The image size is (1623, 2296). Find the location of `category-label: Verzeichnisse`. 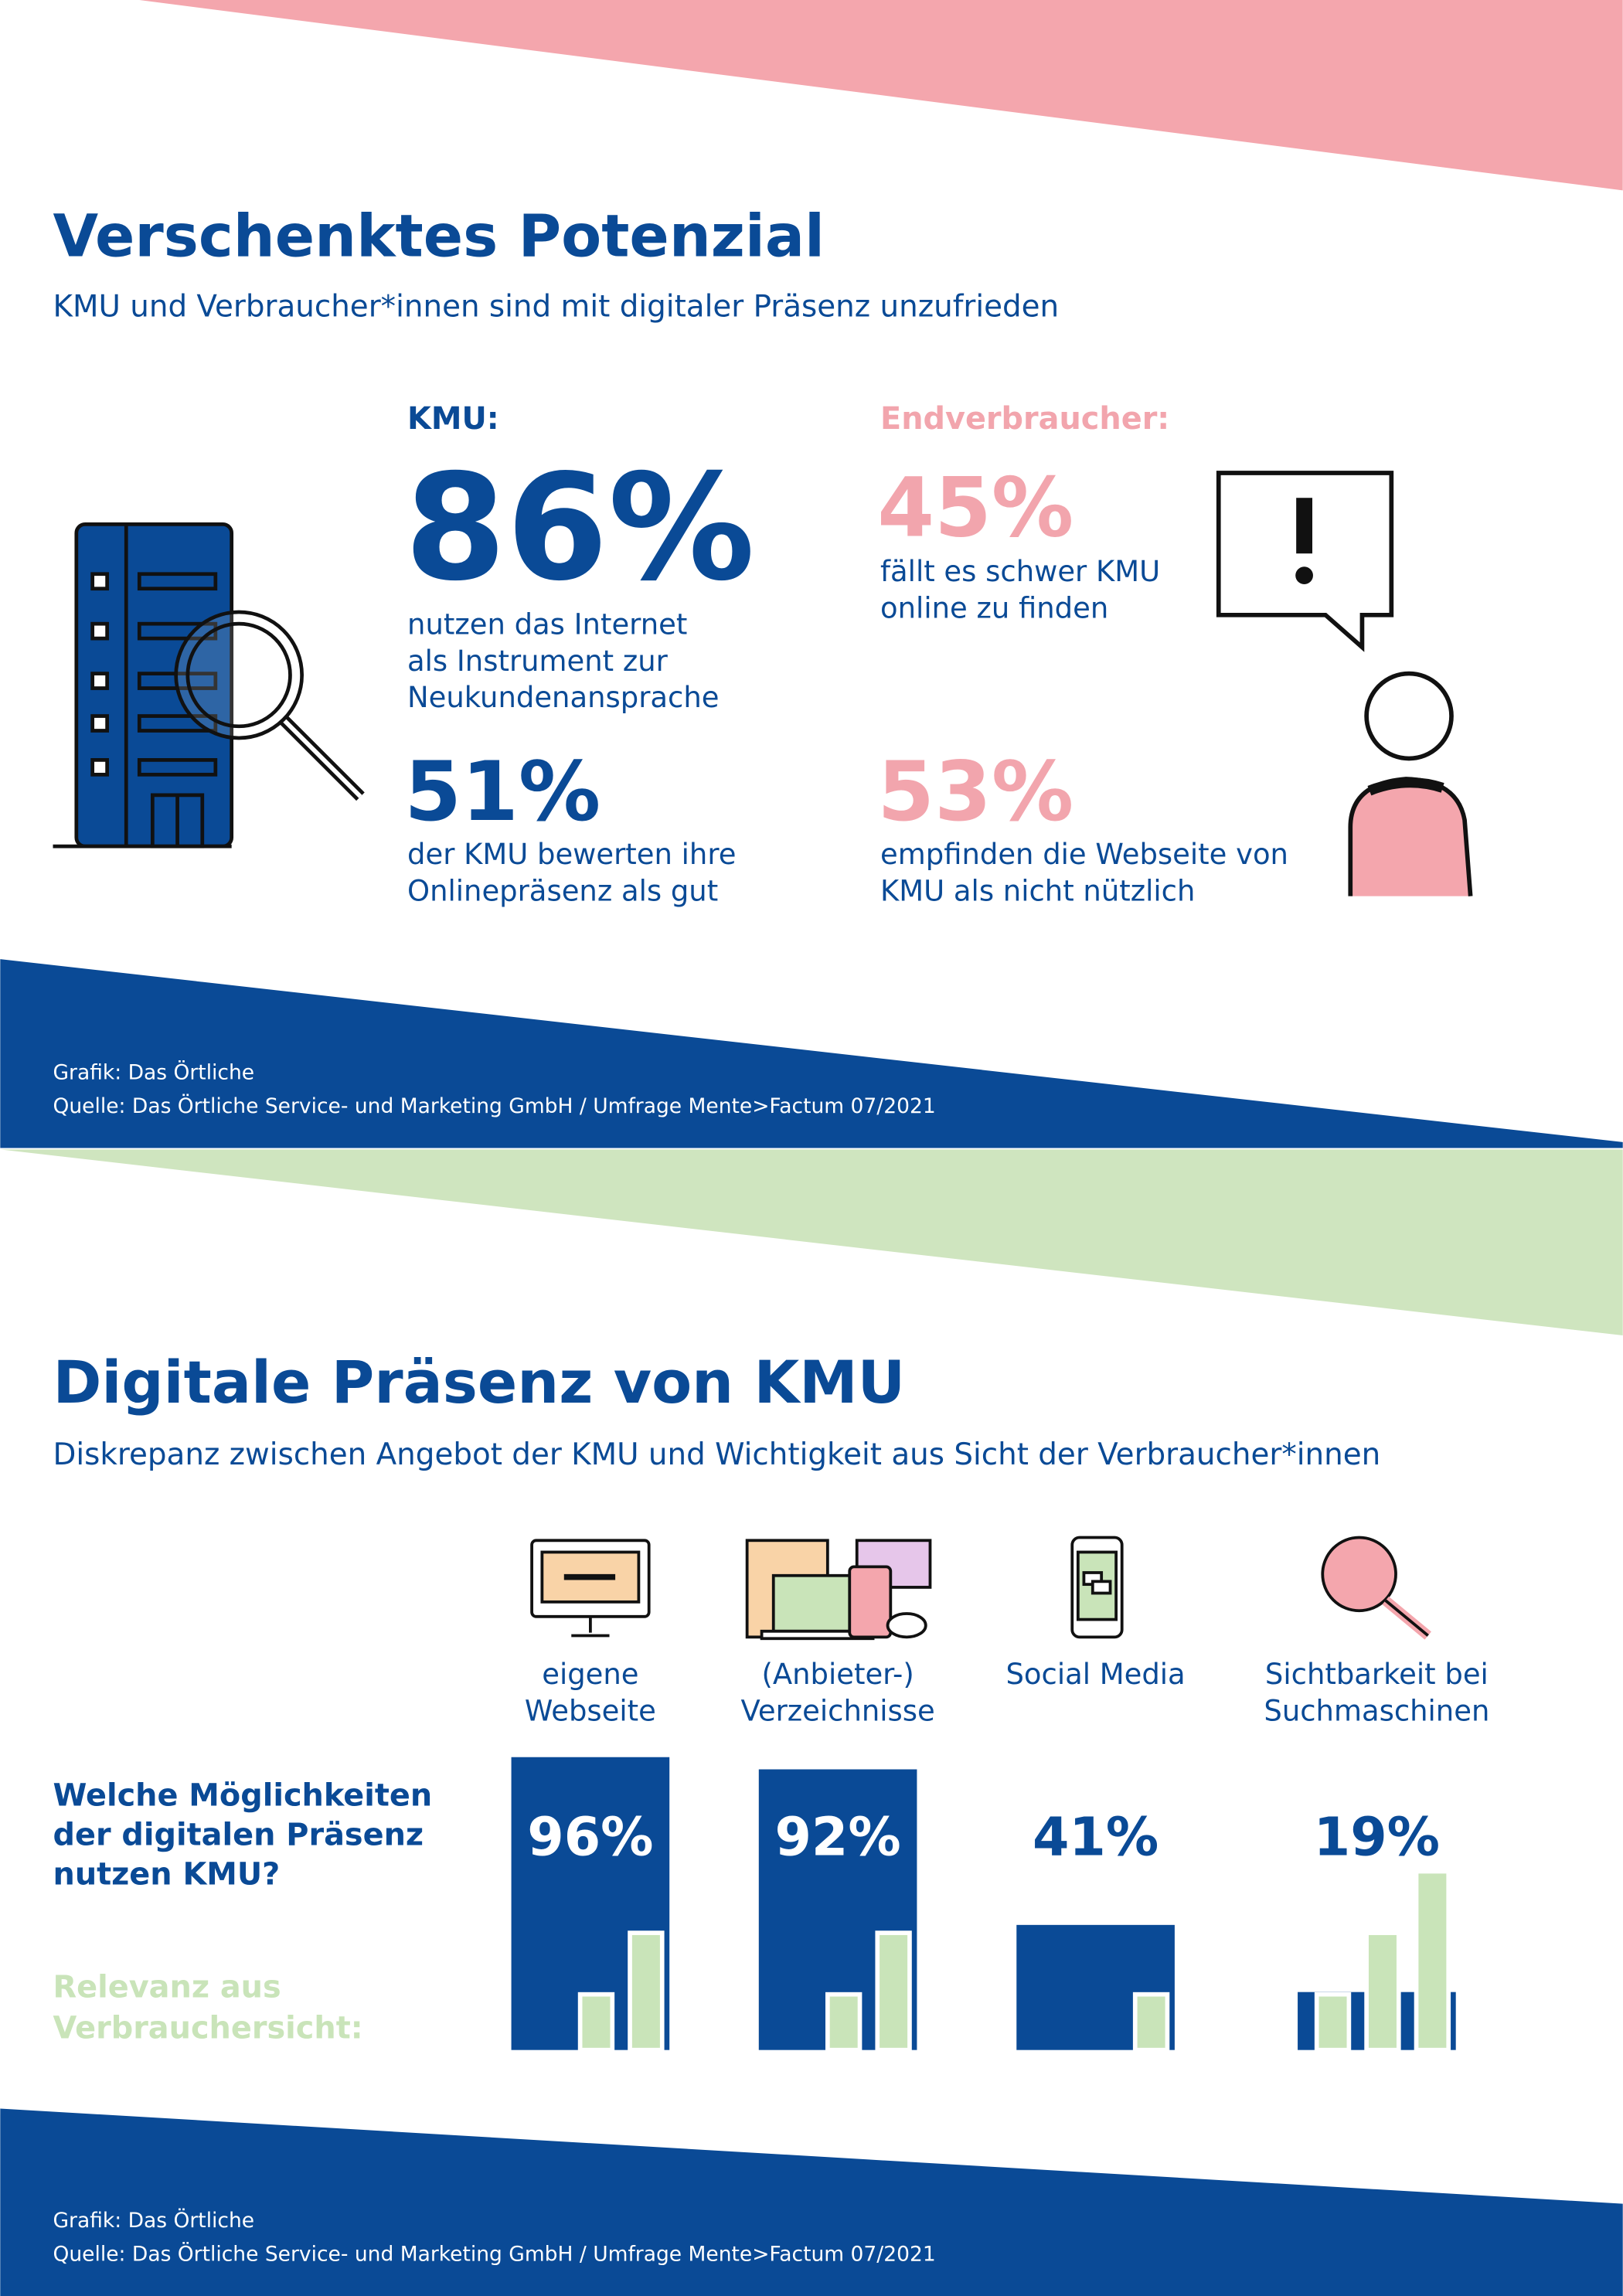

category-label: Verzeichnisse is located at coordinates (837, 1711).